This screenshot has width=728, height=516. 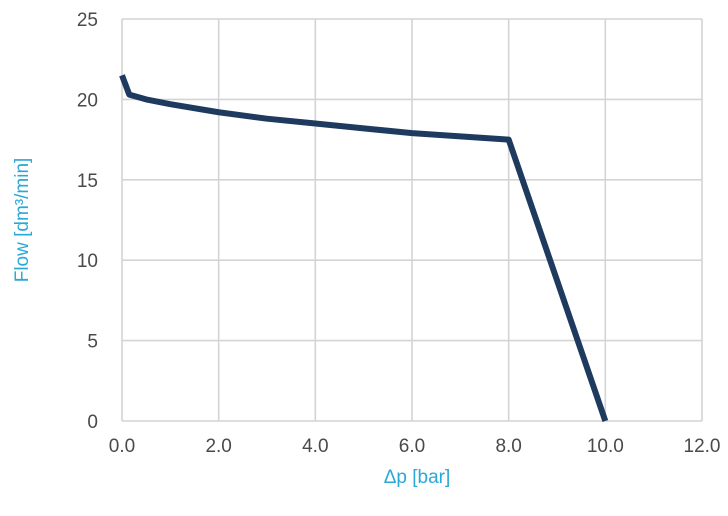 What do you see at coordinates (122, 446) in the screenshot?
I see `x-tick-label: 0.0` at bounding box center [122, 446].